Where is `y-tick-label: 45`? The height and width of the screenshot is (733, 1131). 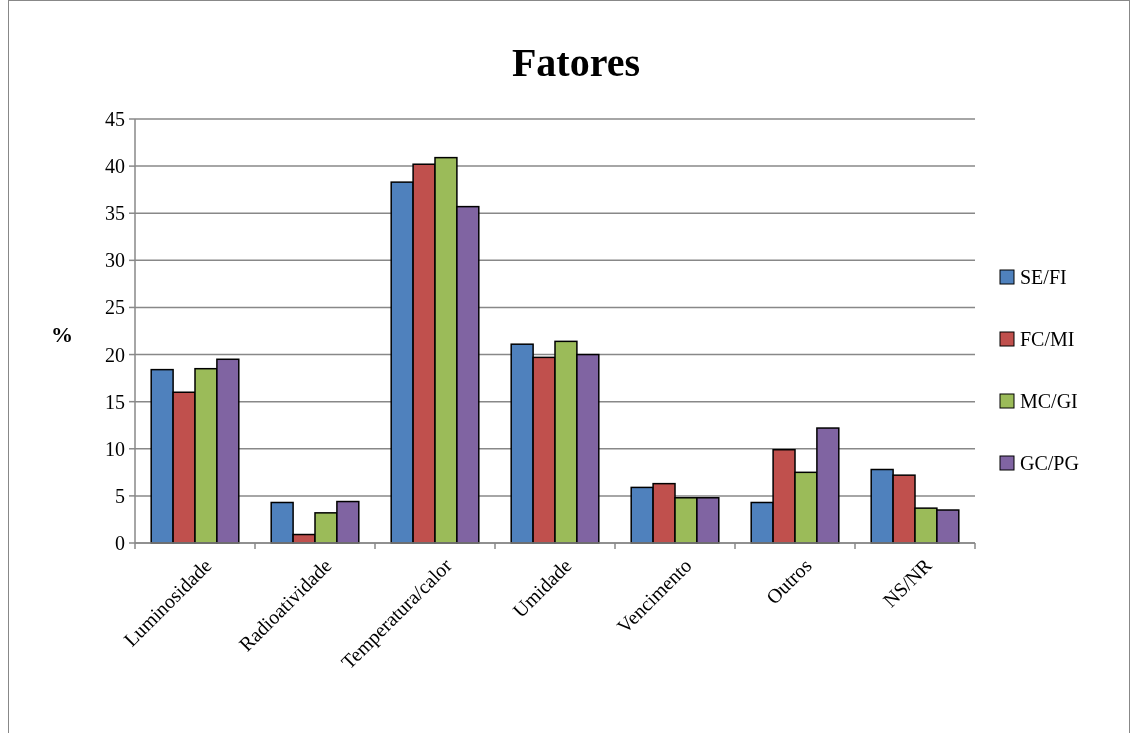 y-tick-label: 45 is located at coordinates (115, 119).